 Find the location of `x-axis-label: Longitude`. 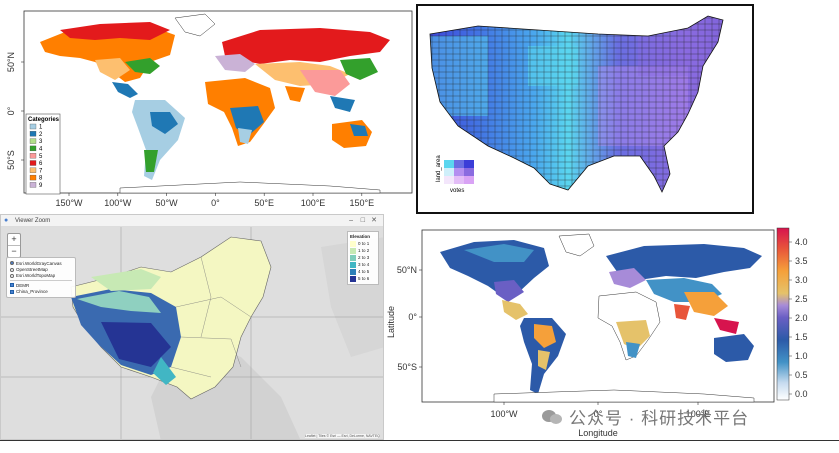

x-axis-label: Longitude is located at coordinates (598, 433).